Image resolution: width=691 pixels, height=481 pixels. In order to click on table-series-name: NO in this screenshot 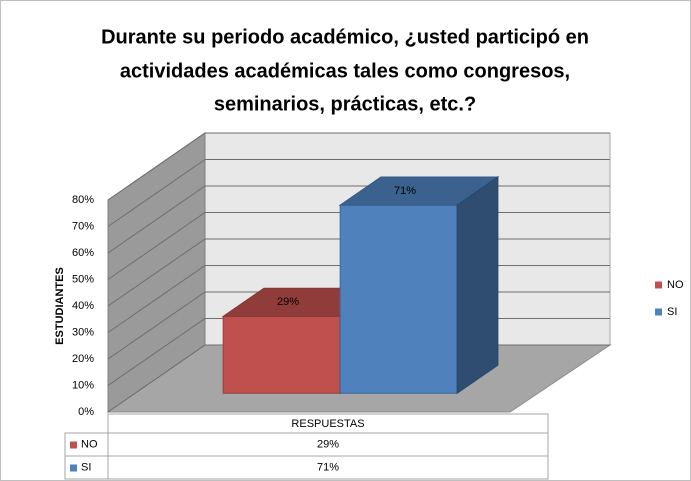, I will do `click(89, 444)`.